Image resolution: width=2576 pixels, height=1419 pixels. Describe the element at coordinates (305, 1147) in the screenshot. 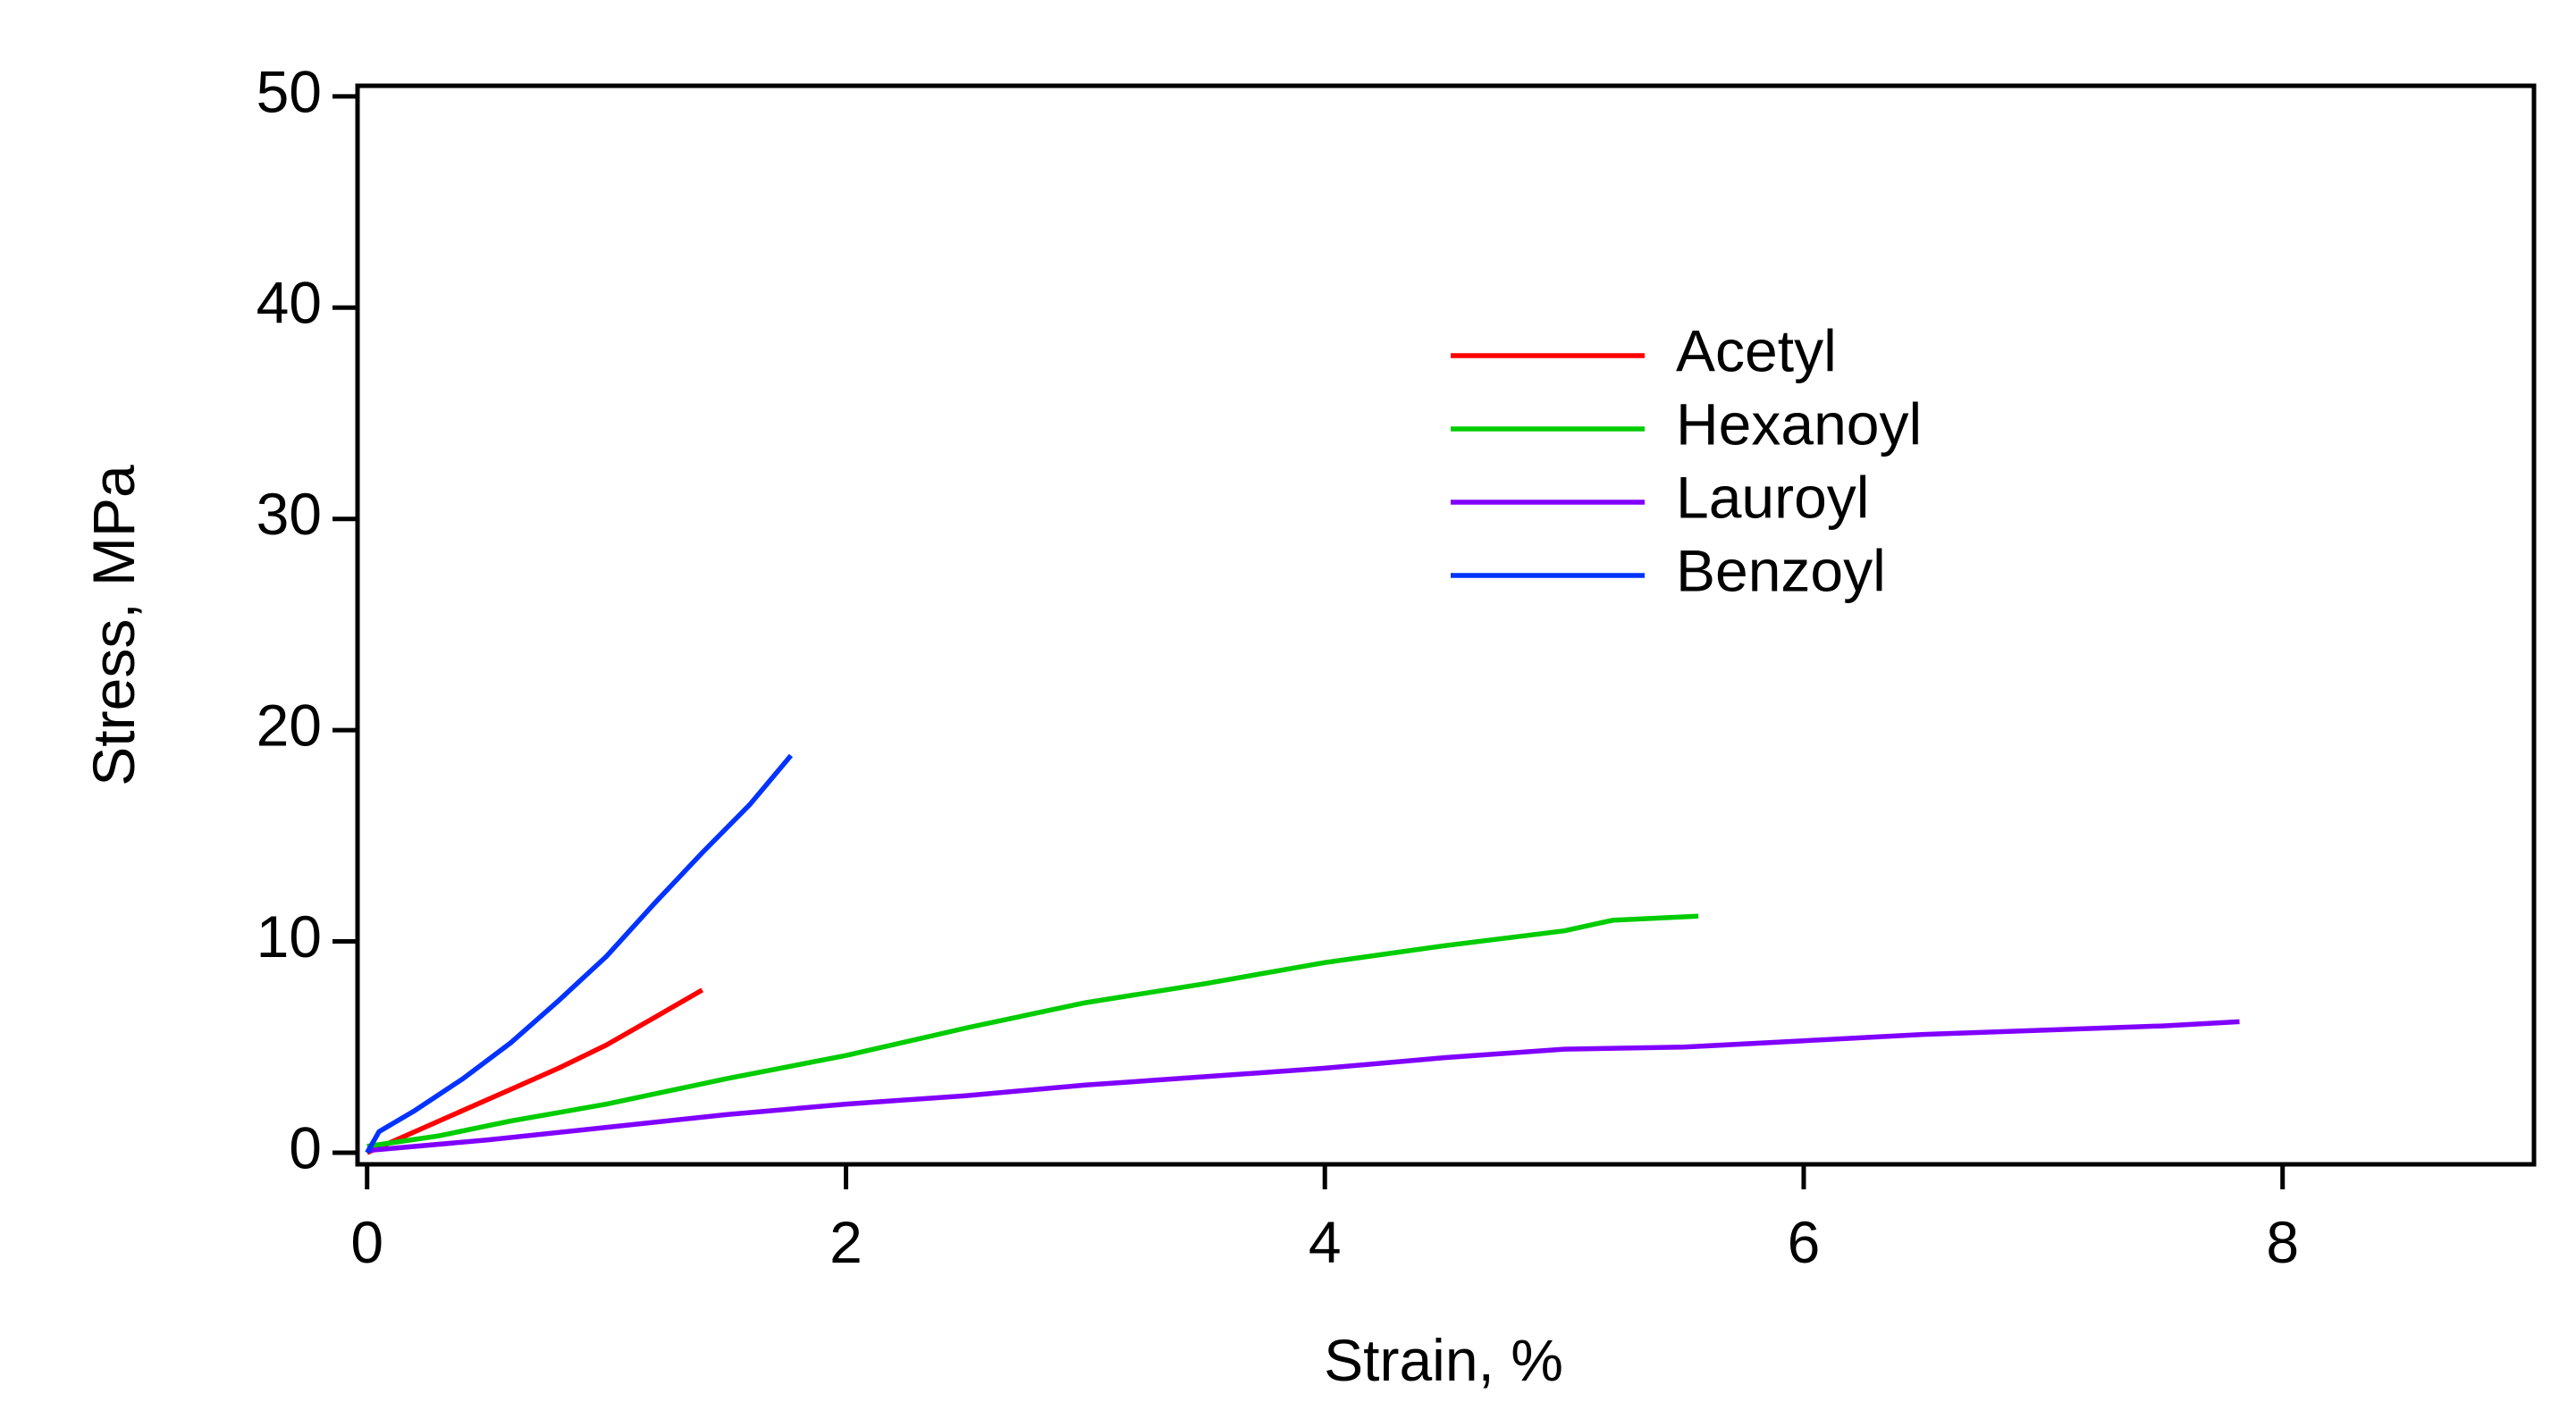

I see `y-tick-label: 0` at that location.